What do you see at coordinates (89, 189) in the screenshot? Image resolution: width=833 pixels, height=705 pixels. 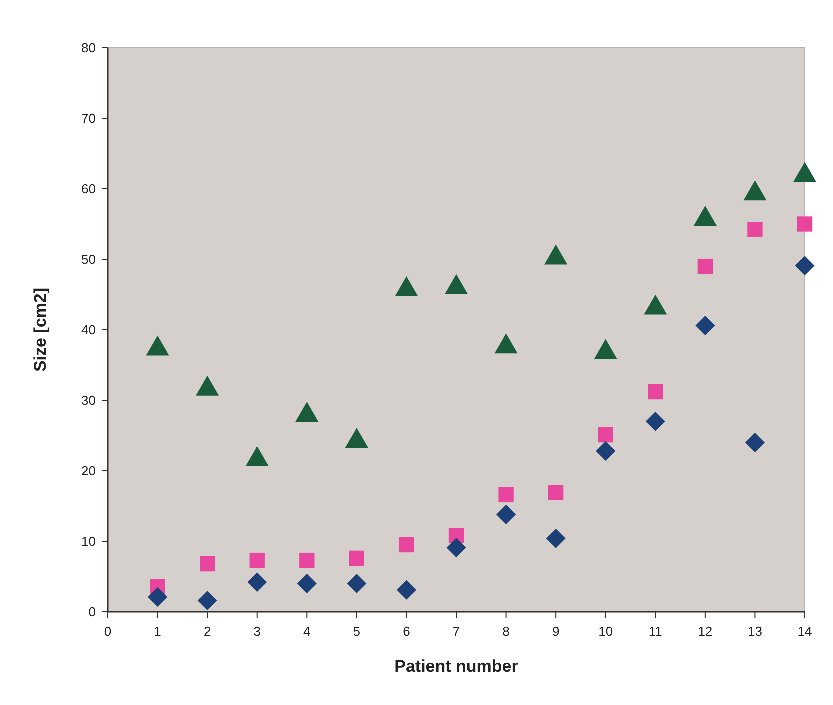 I see `y-tick-label: 60` at bounding box center [89, 189].